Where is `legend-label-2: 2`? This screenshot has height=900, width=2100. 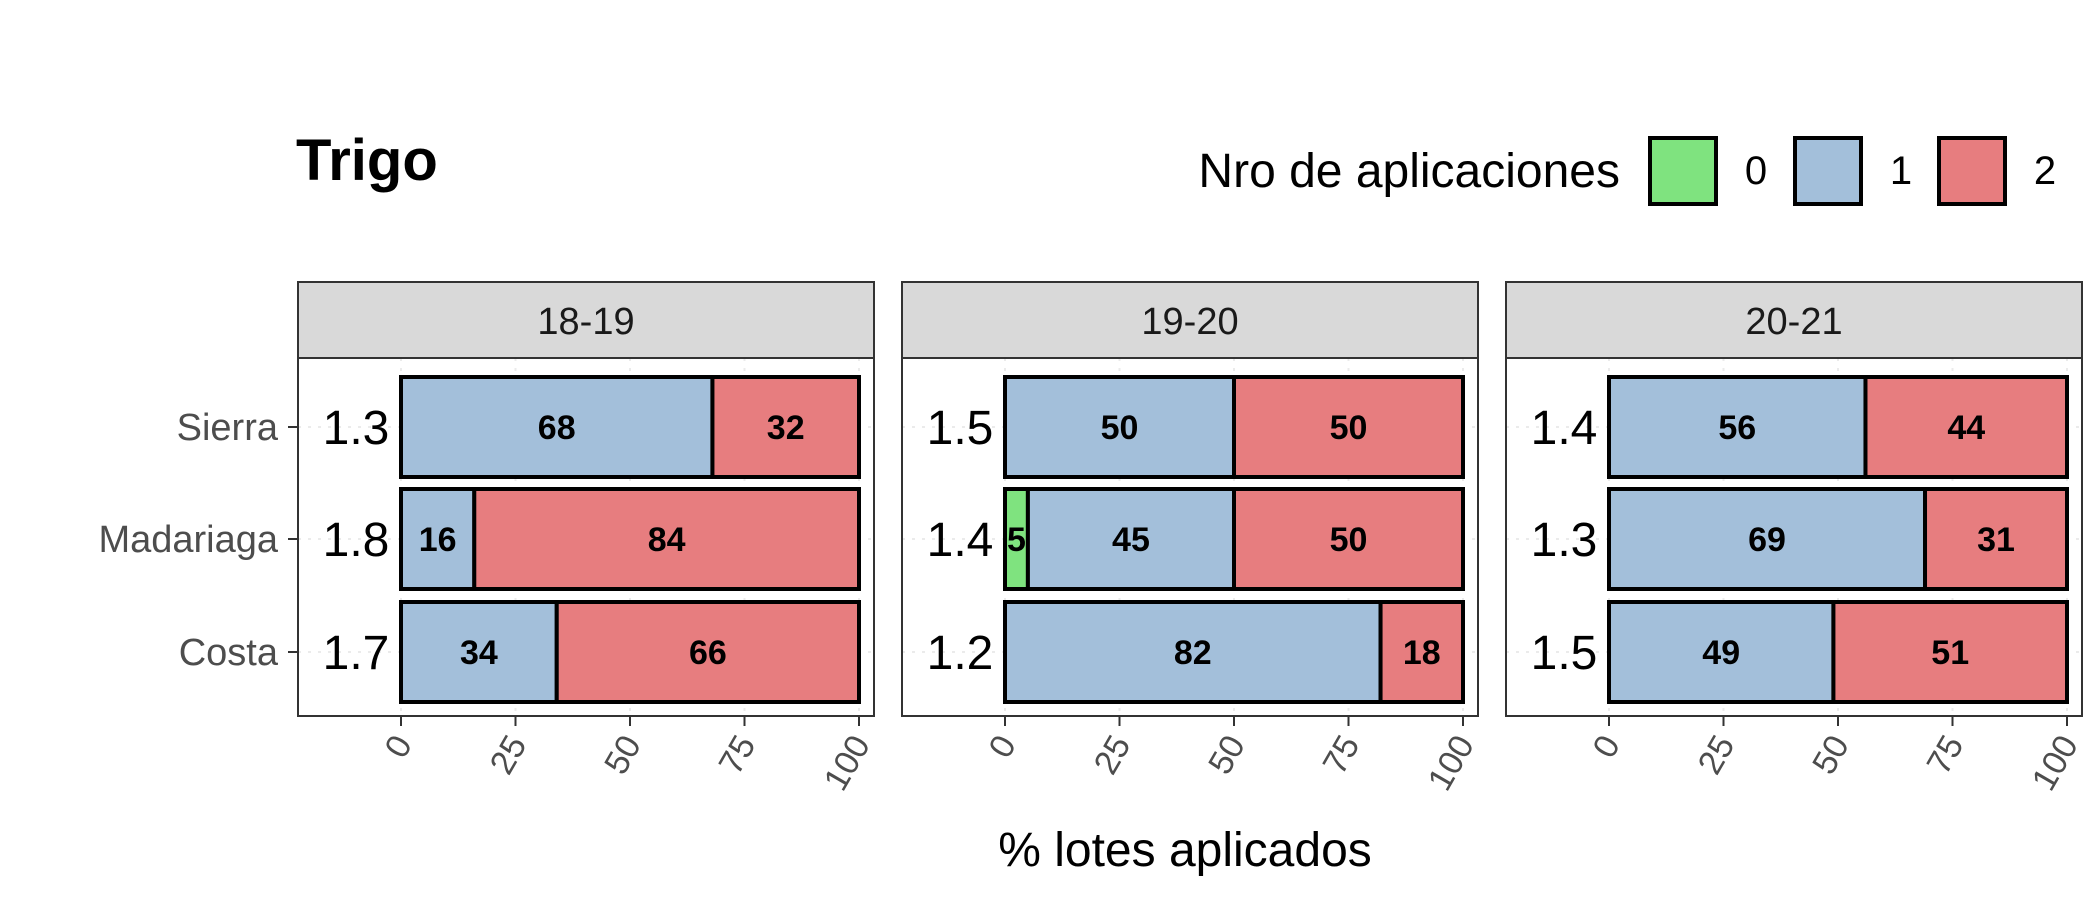 legend-label-2: 2 is located at coordinates (2045, 171).